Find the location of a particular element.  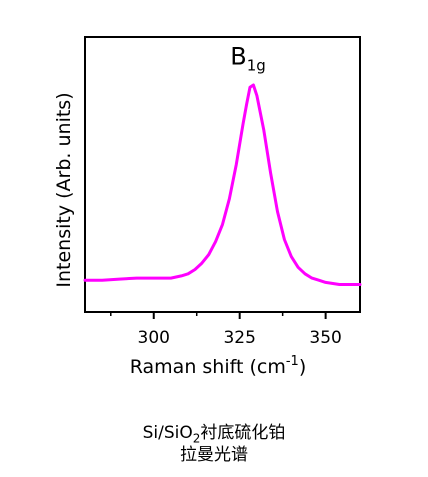

x-axis-title-sup: -1 is located at coordinates (292, 361).